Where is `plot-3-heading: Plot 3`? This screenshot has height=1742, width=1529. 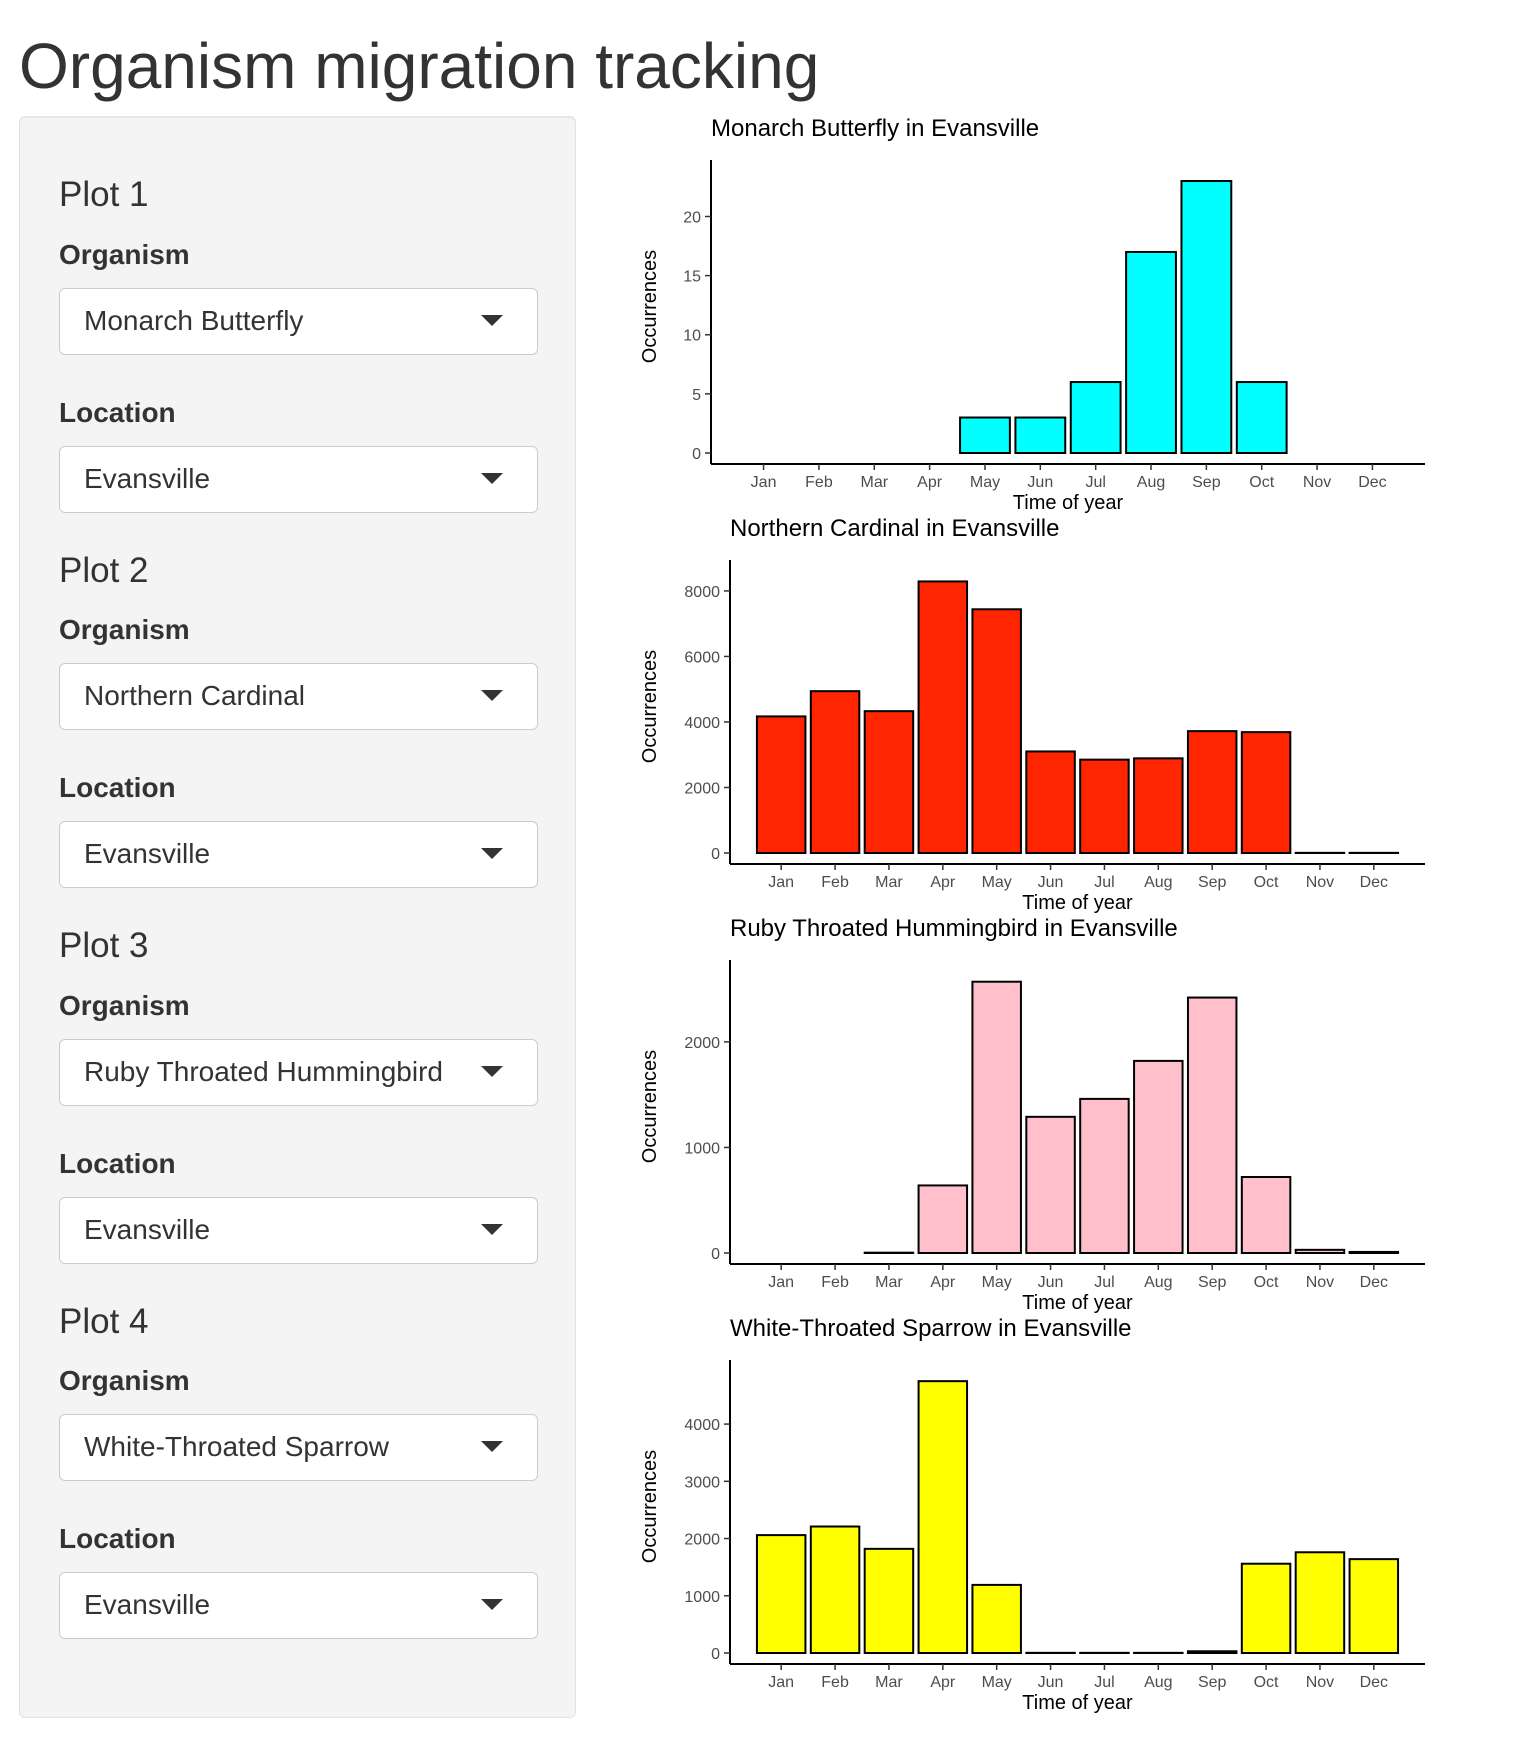
plot-3-heading: Plot 3 is located at coordinates (104, 945).